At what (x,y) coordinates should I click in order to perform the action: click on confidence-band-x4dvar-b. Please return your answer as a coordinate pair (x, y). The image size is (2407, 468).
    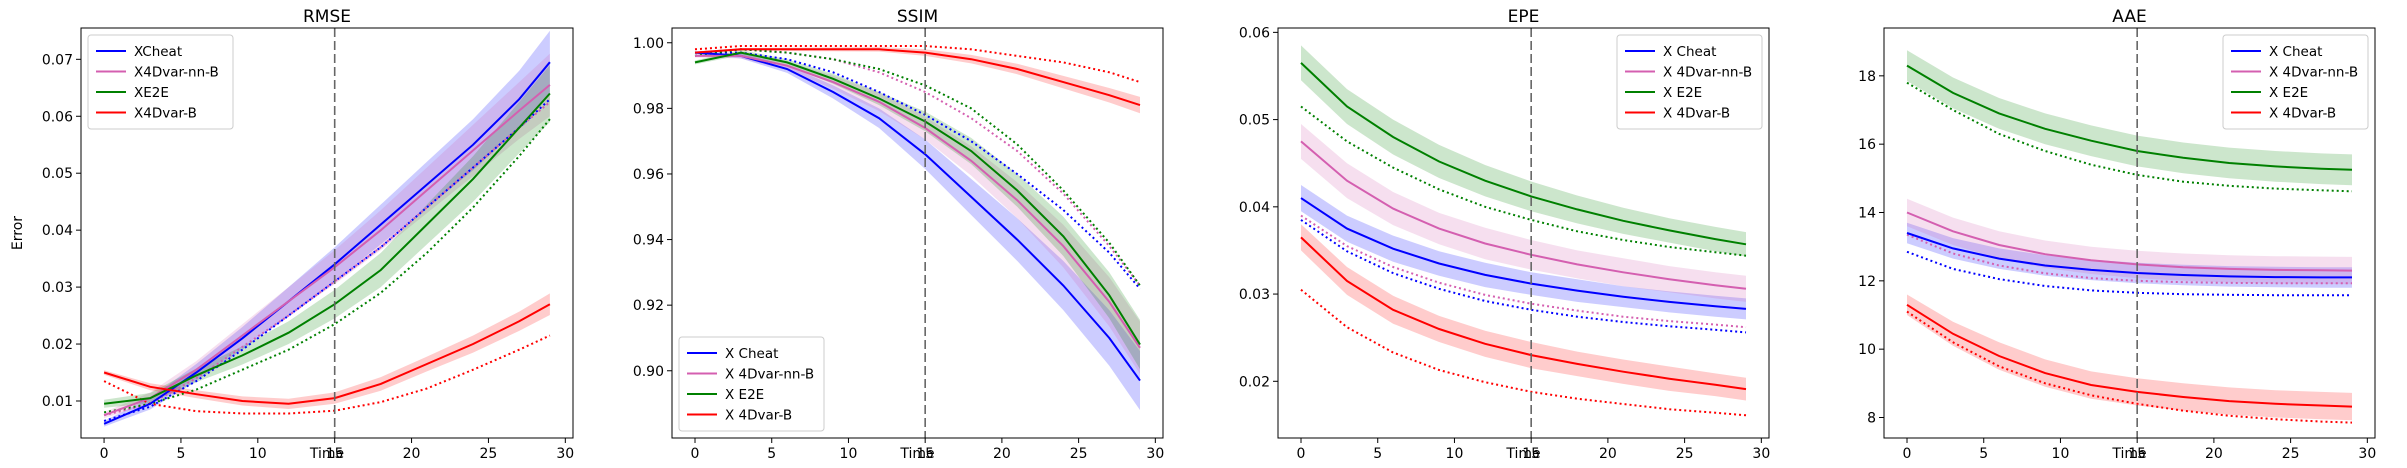
    Looking at the image, I should click on (327, 351).